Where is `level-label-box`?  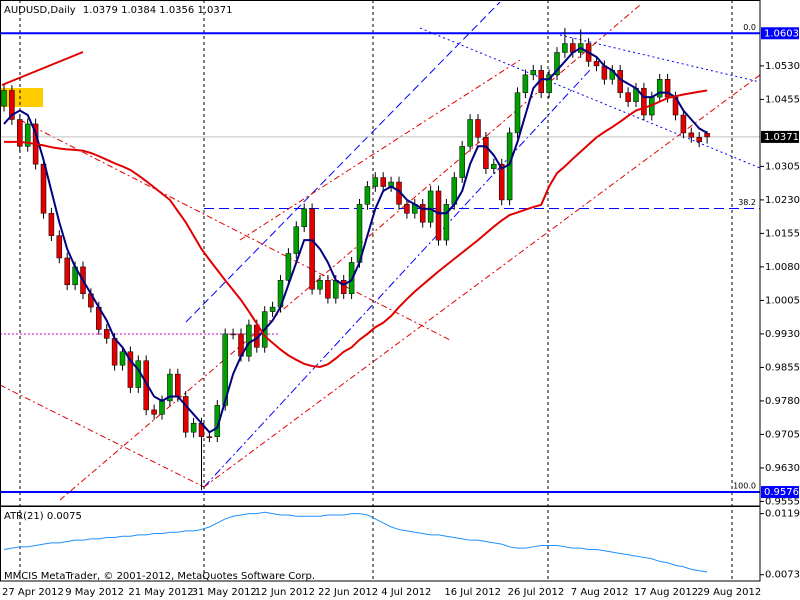 level-label-box is located at coordinates (780, 492).